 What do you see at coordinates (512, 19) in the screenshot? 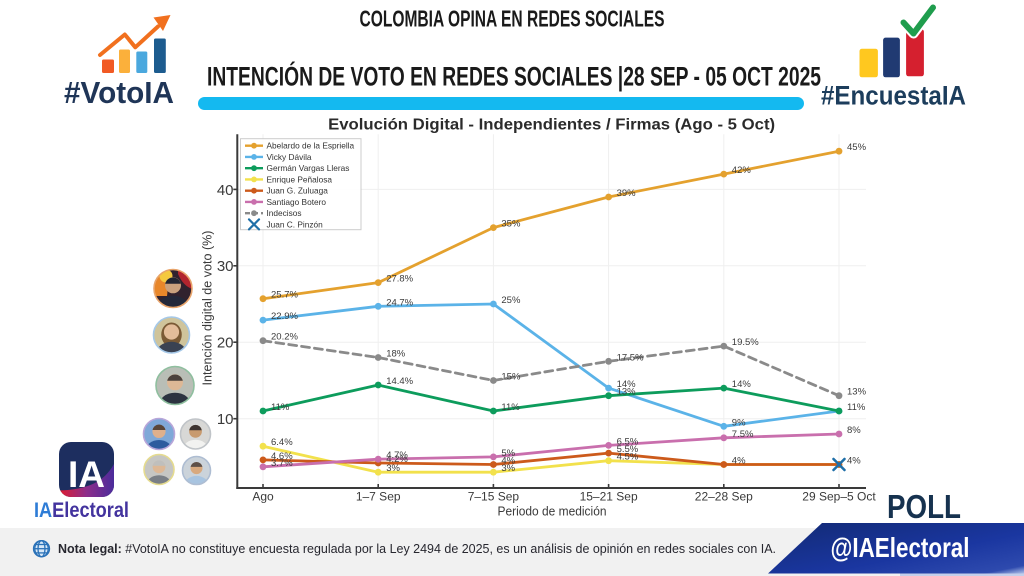
I see `svg-text:COLOMBIA OPINA EN REDES SOCIAL: COLOMBIA OPINA EN REDES SOCIALES` at bounding box center [512, 19].